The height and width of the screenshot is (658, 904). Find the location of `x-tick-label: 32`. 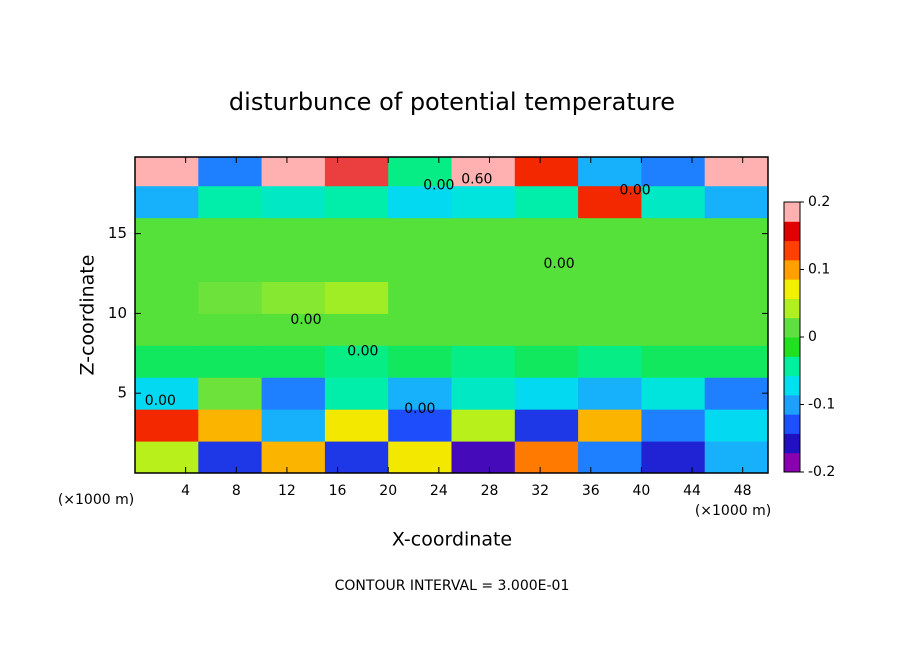

x-tick-label: 32 is located at coordinates (540, 491).